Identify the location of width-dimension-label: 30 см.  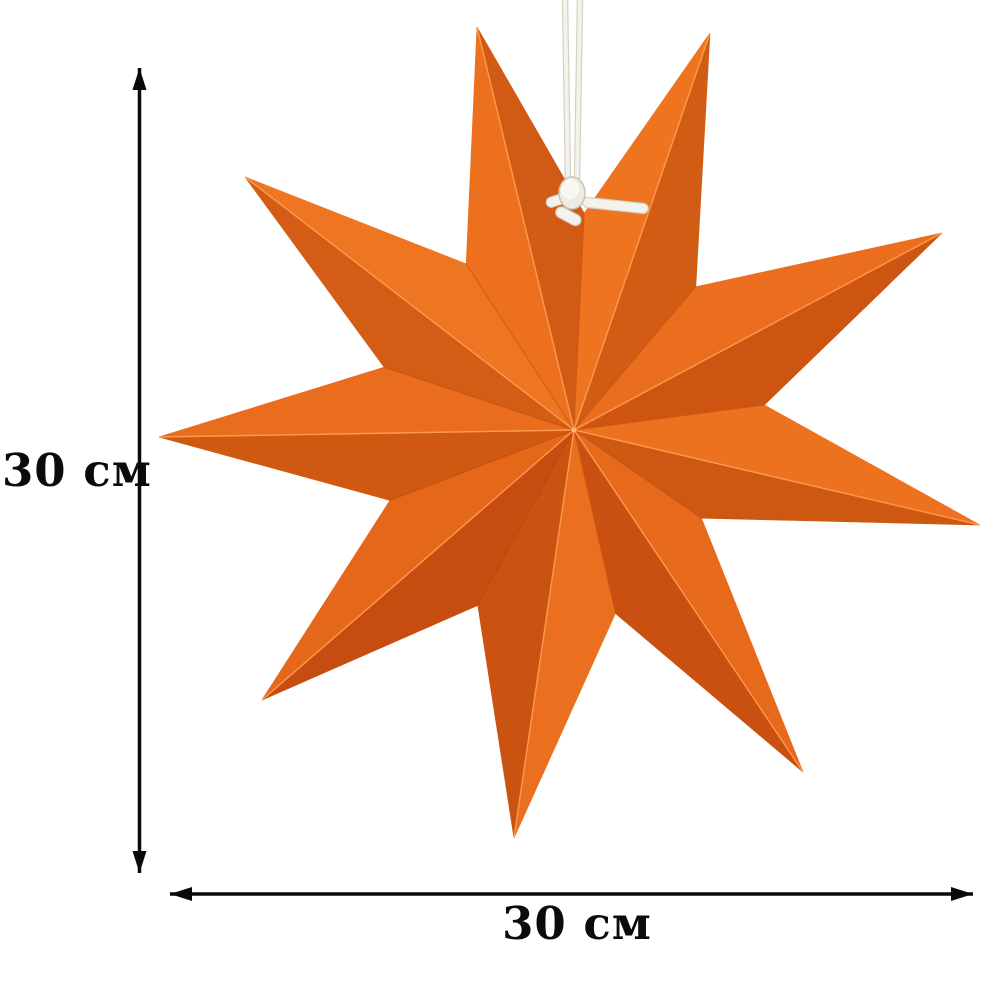
(577, 923).